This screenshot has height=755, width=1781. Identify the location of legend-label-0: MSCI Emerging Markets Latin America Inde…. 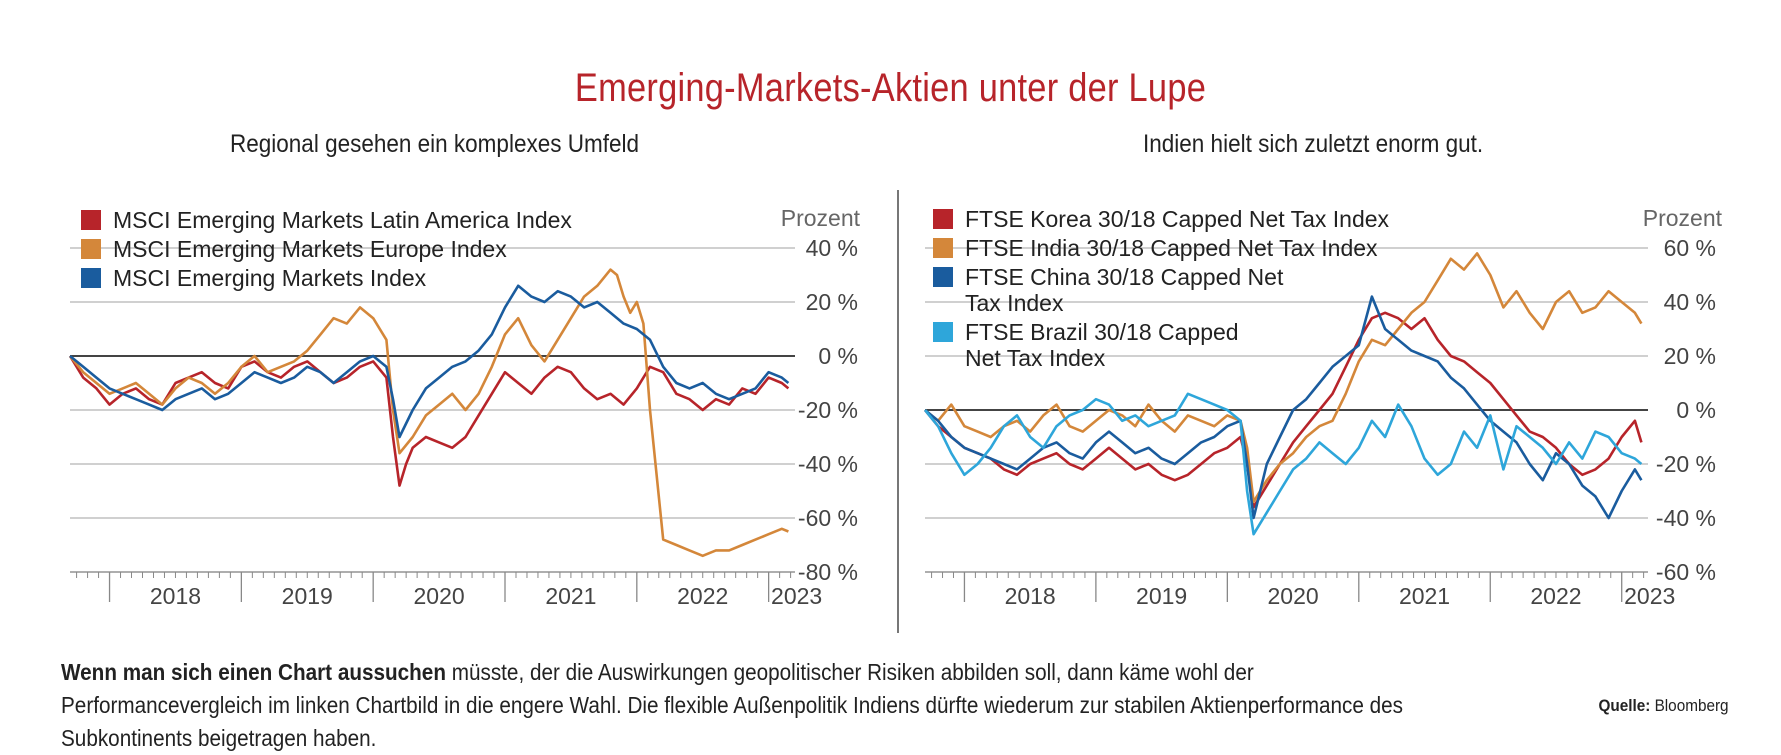
(342, 220).